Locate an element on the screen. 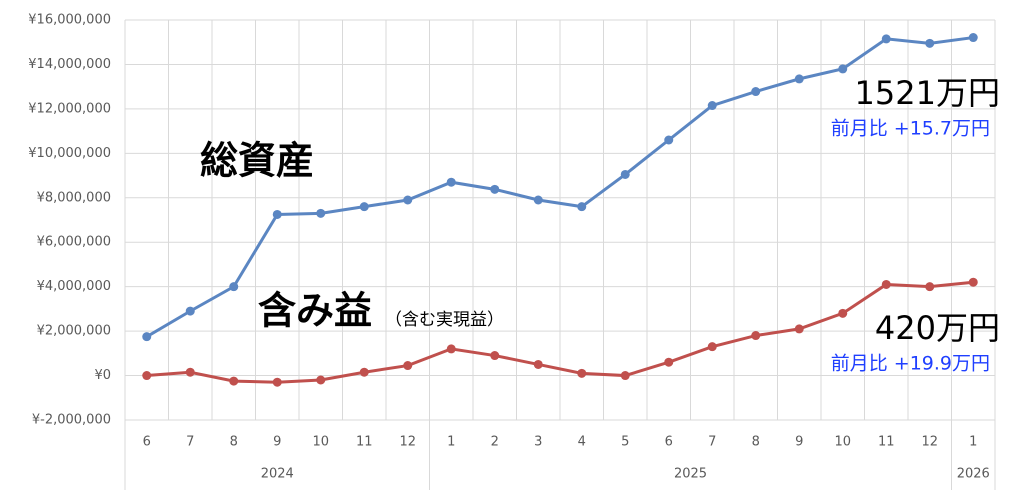  y-tick-label: ¥0 is located at coordinates (102, 375).